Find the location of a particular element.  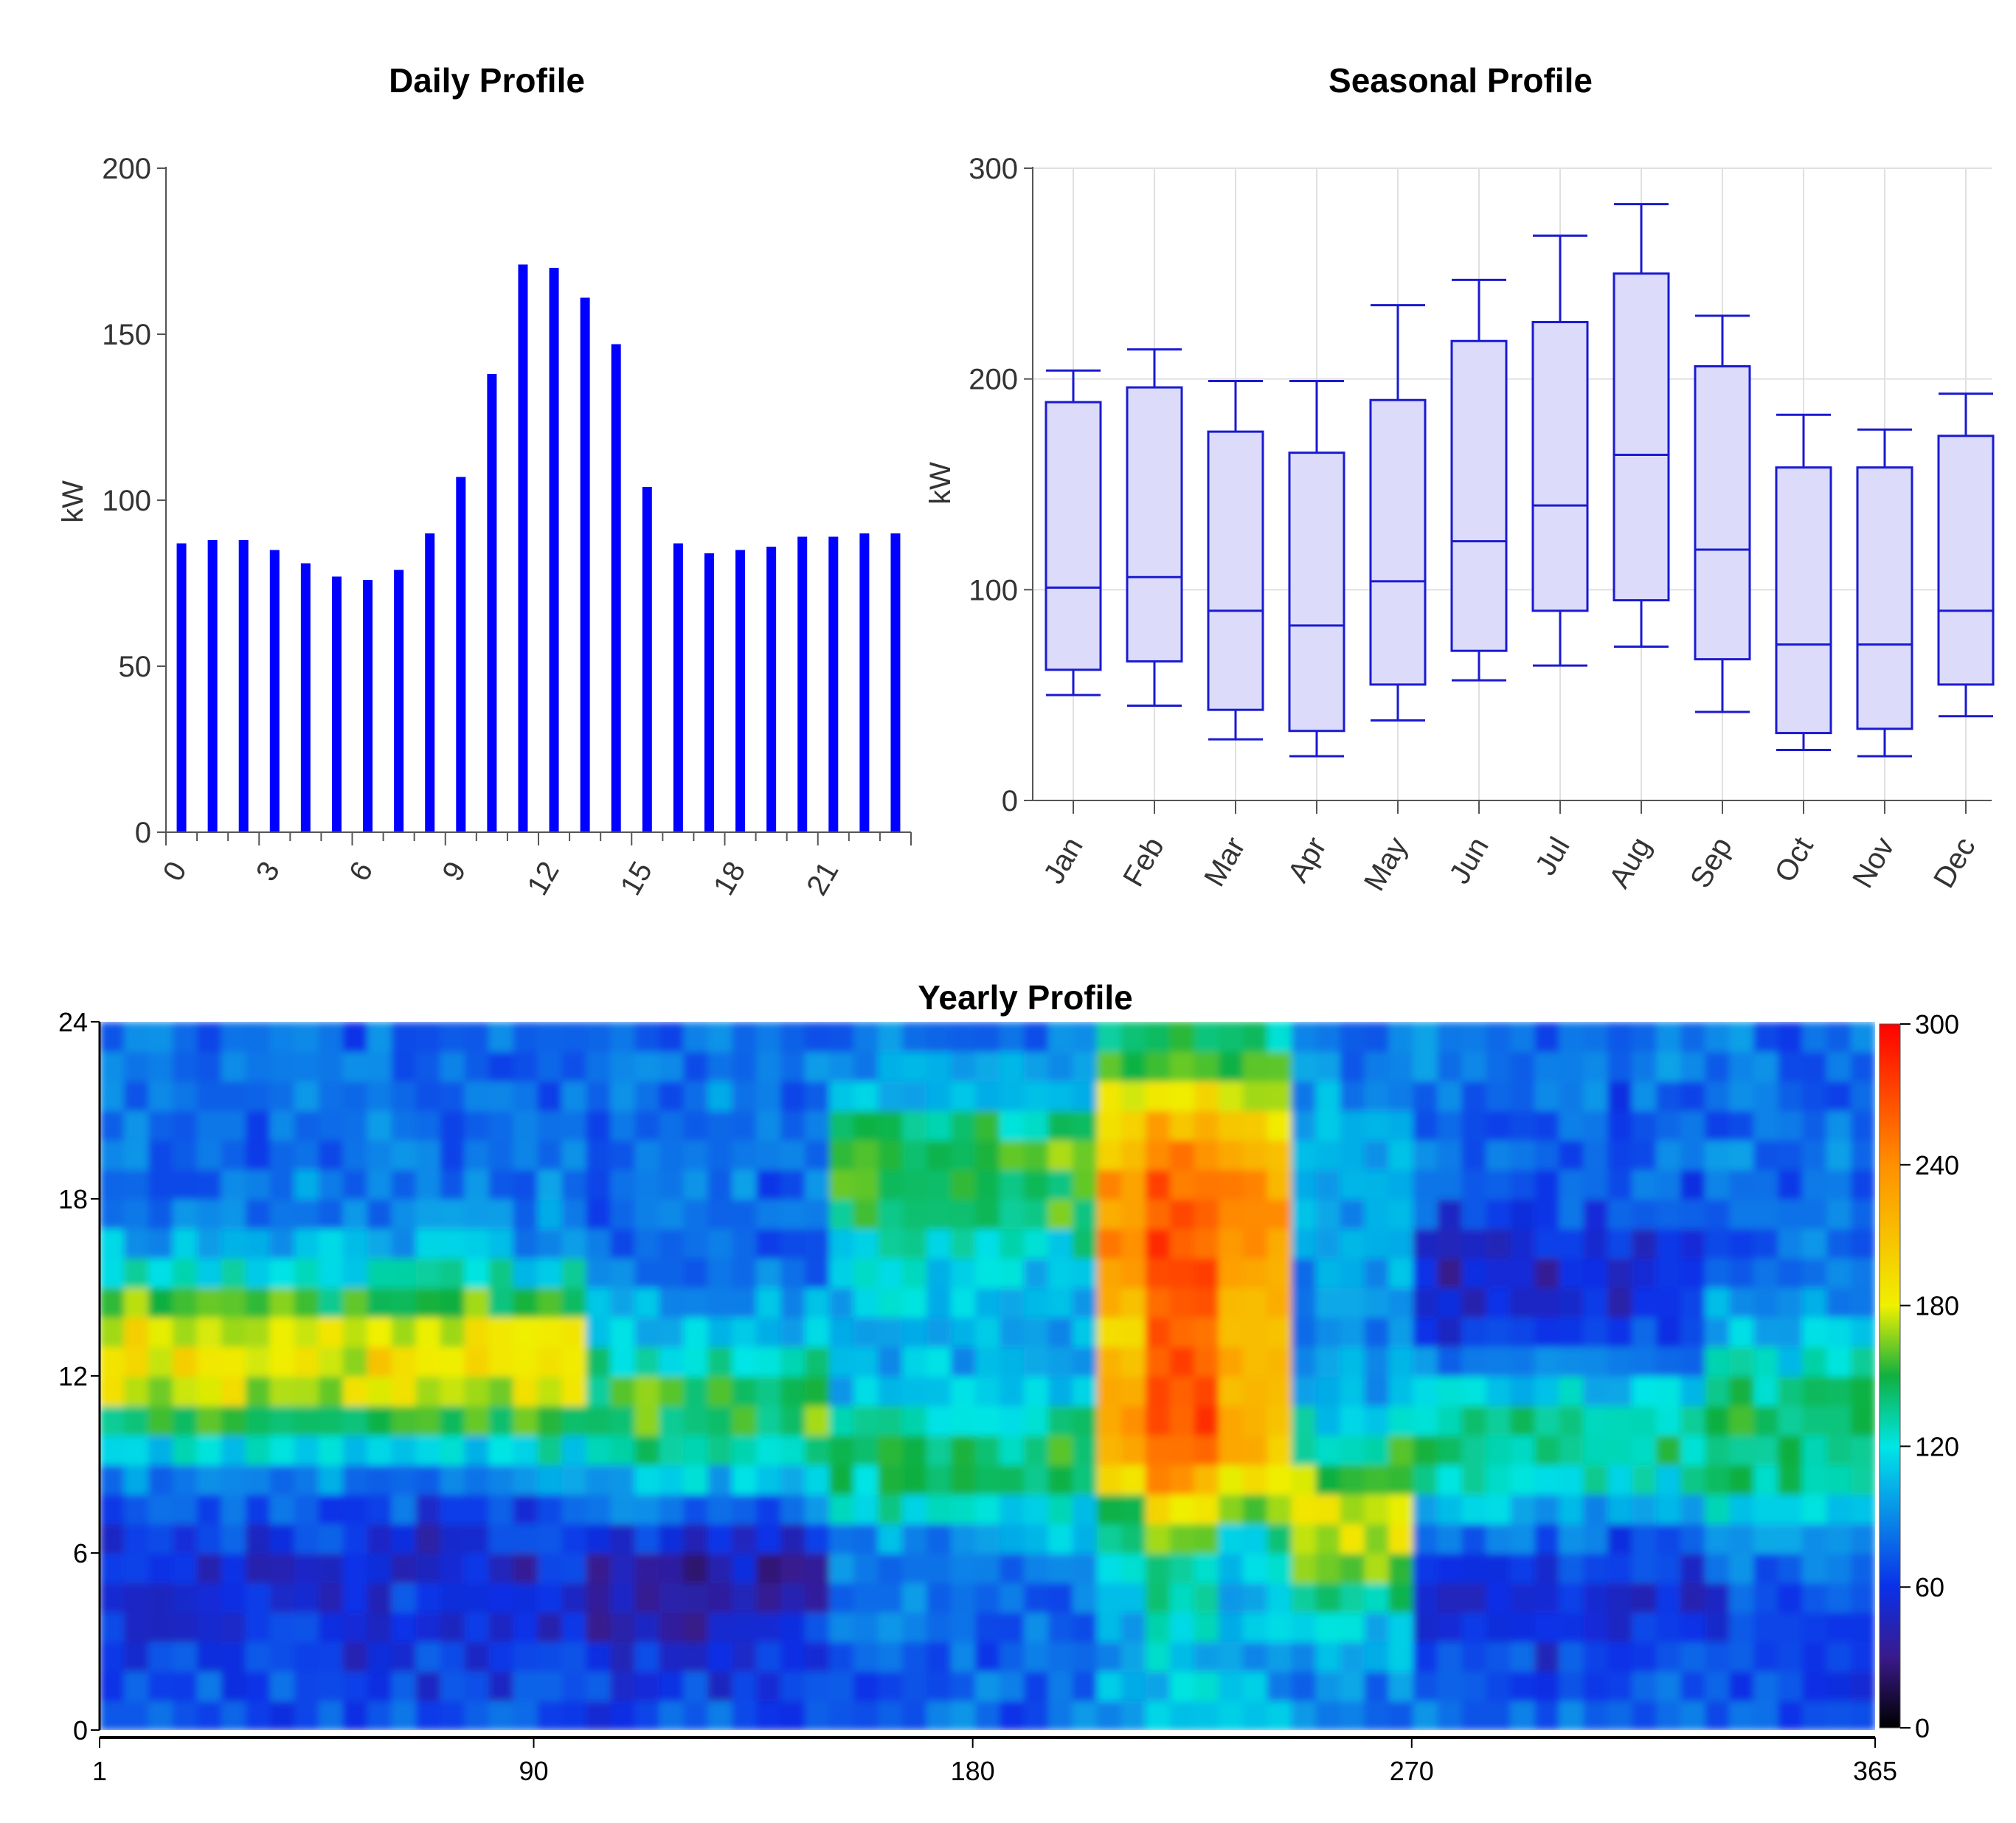

daily-x-tick-label: 18 is located at coordinates (729, 879).